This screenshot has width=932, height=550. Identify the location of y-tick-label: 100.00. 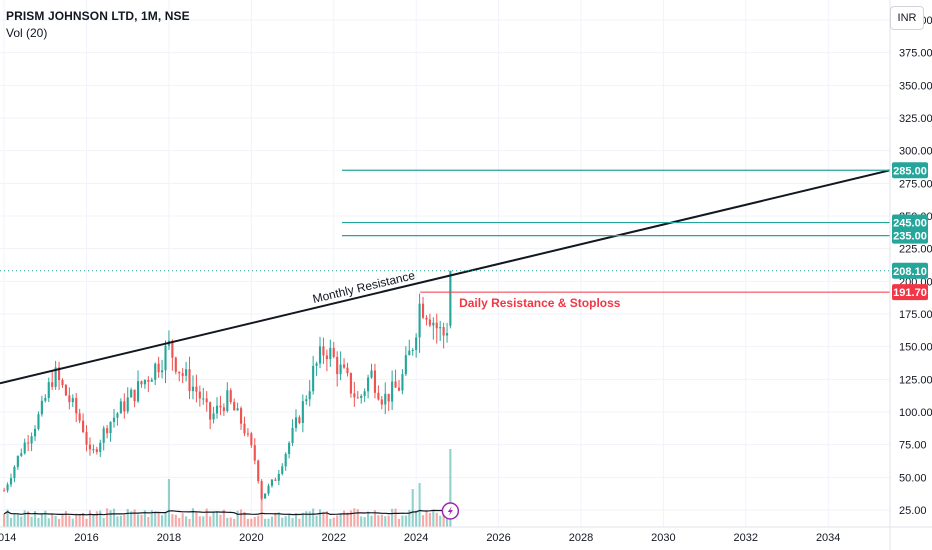
(915, 413).